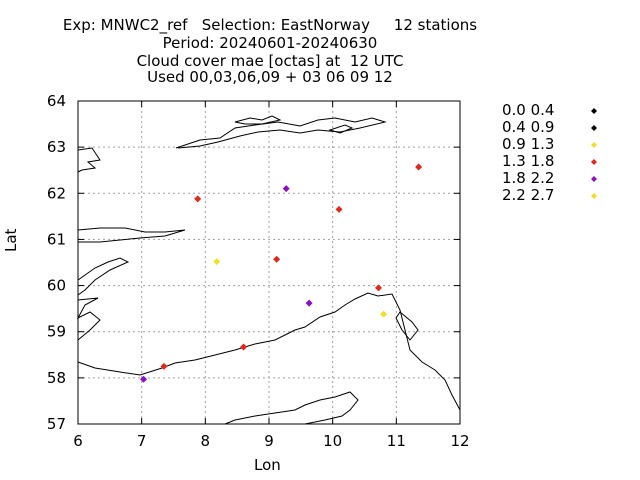  Describe the element at coordinates (332, 441) in the screenshot. I see `x-tick-label: 10` at that location.